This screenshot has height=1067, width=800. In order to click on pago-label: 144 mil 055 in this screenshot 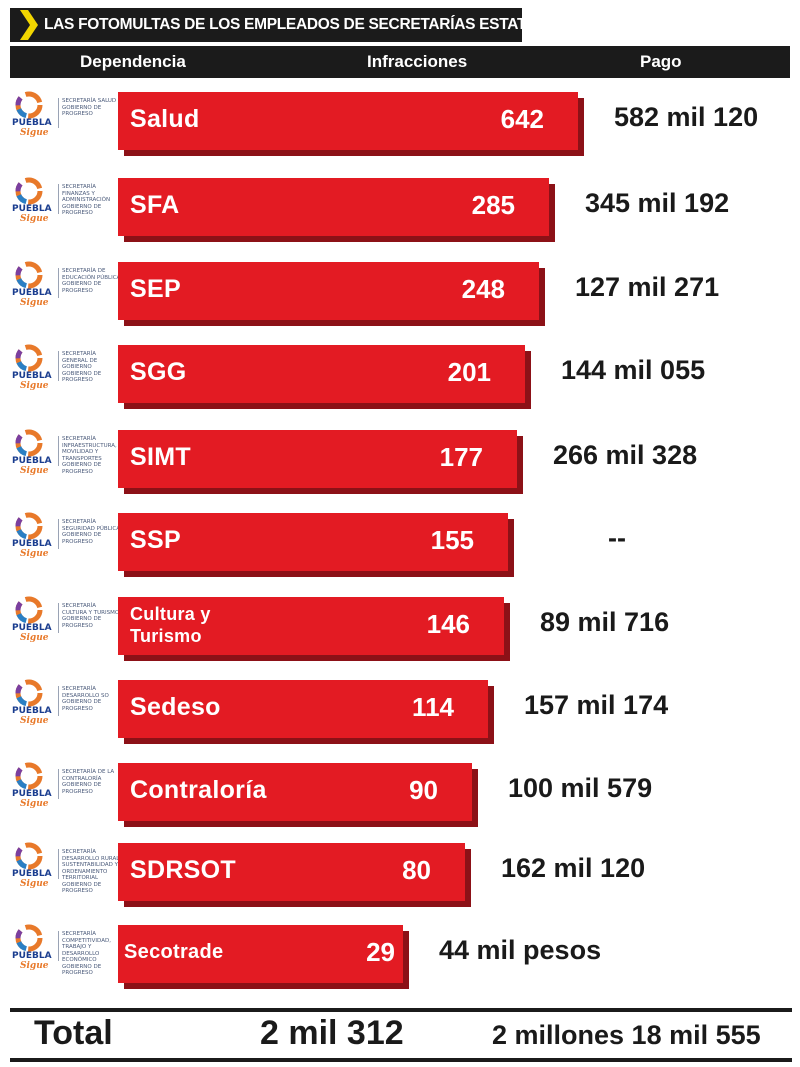, I will do `click(633, 370)`.